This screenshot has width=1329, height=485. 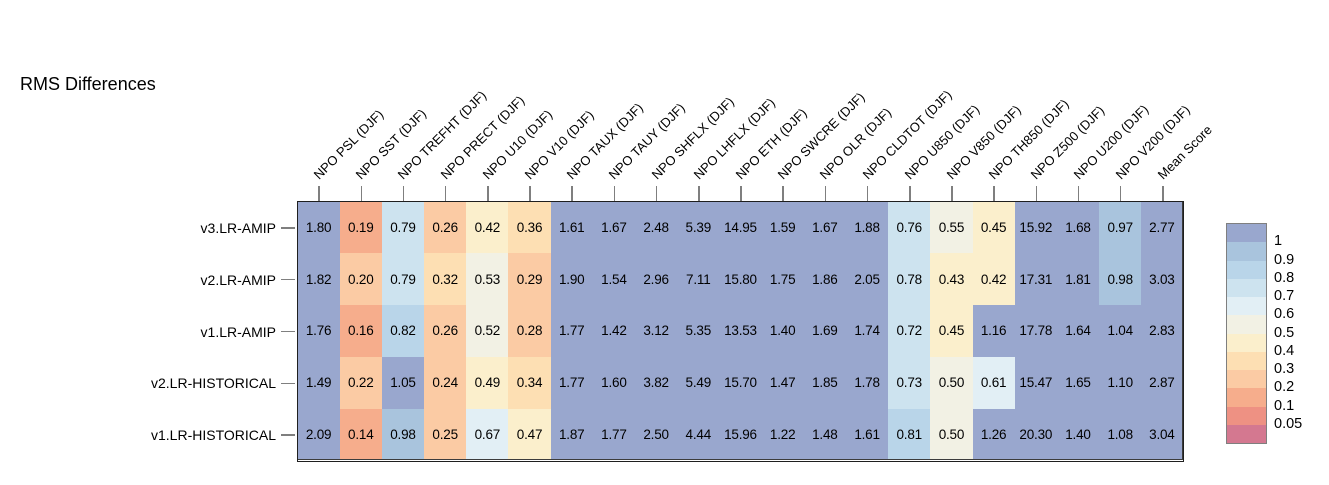 What do you see at coordinates (1078, 434) in the screenshot?
I see `heatmap-cell: 1.40` at bounding box center [1078, 434].